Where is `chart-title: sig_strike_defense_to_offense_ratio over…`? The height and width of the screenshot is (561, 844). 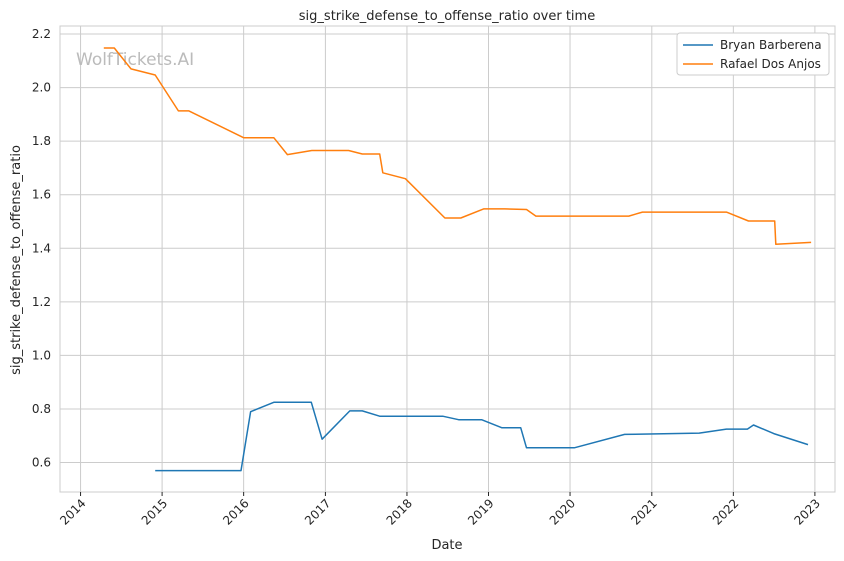
chart-title: sig_strike_defense_to_offense_ratio over… is located at coordinates (447, 16).